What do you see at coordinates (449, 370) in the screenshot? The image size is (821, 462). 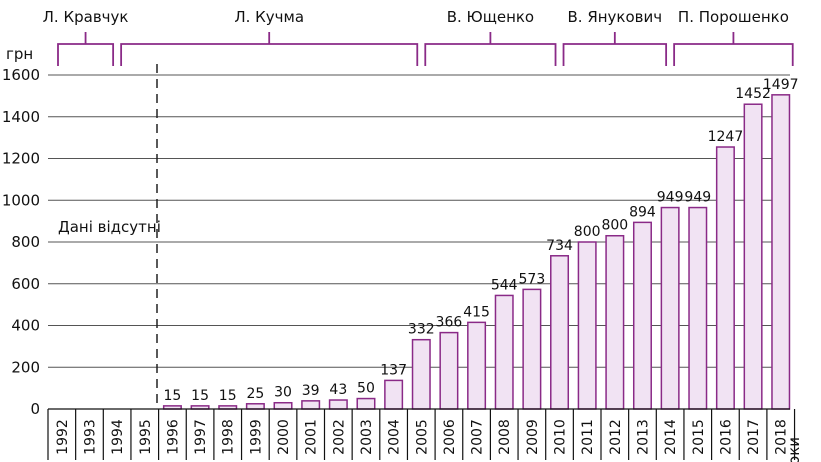 I see `bar-2006` at bounding box center [449, 370].